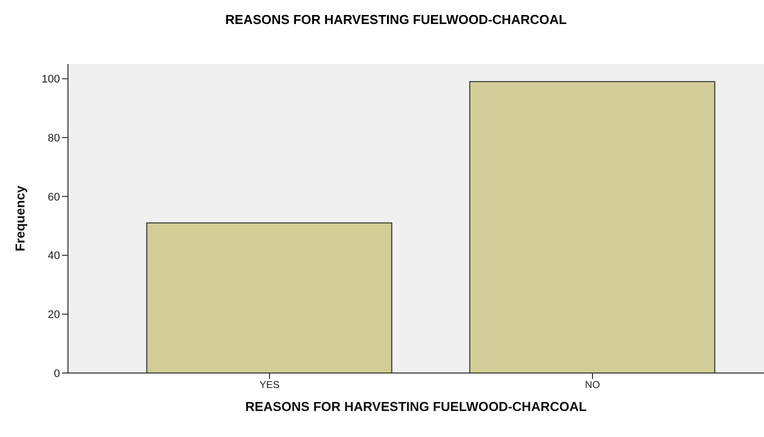 The width and height of the screenshot is (764, 437). I want to click on y-tick-label: 0, so click(57, 374).